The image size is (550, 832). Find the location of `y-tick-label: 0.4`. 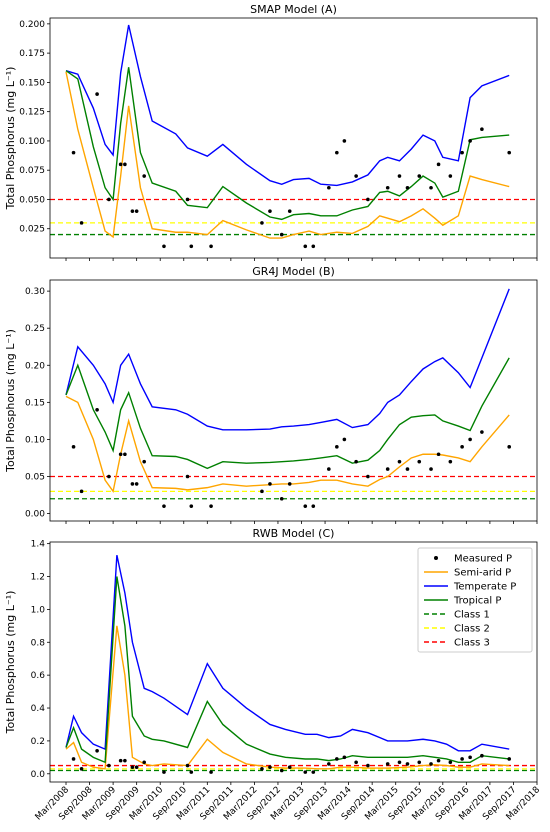

y-tick-label: 0.4 is located at coordinates (38, 709).